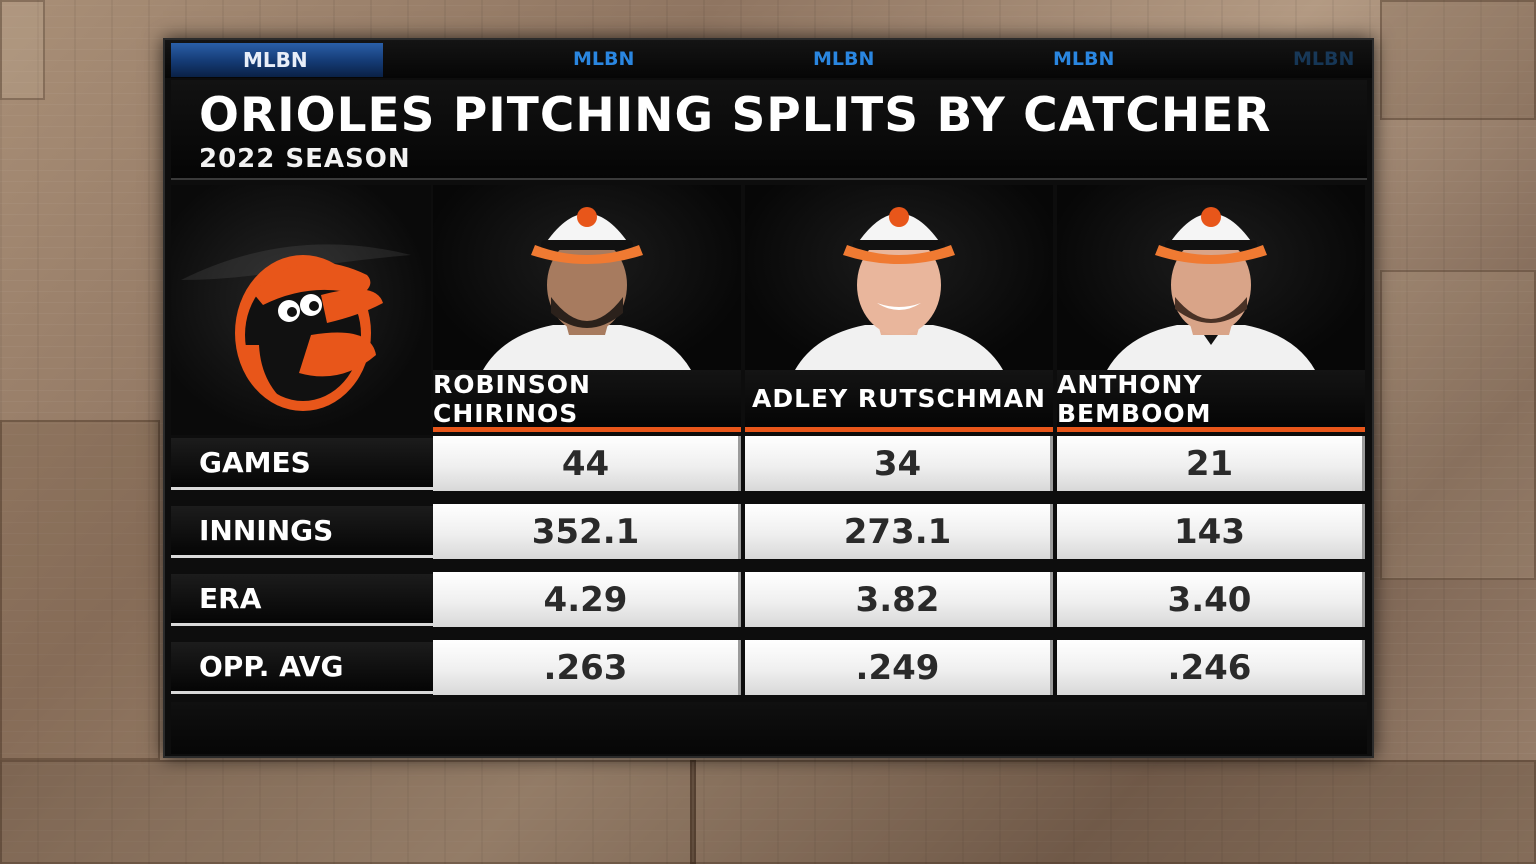 This screenshot has width=1536, height=864. Describe the element at coordinates (302, 532) in the screenshot. I see `row-label-innings: INNINGS` at that location.